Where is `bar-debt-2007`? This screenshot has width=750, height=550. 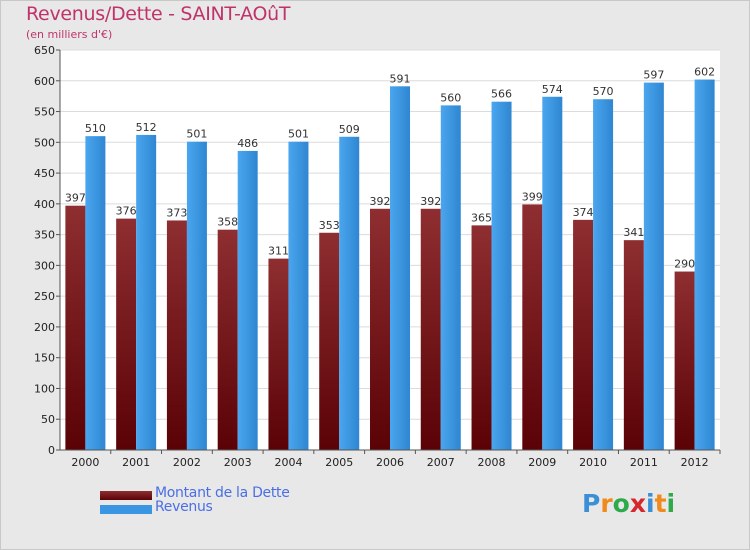
bar-debt-2007 is located at coordinates (430, 329).